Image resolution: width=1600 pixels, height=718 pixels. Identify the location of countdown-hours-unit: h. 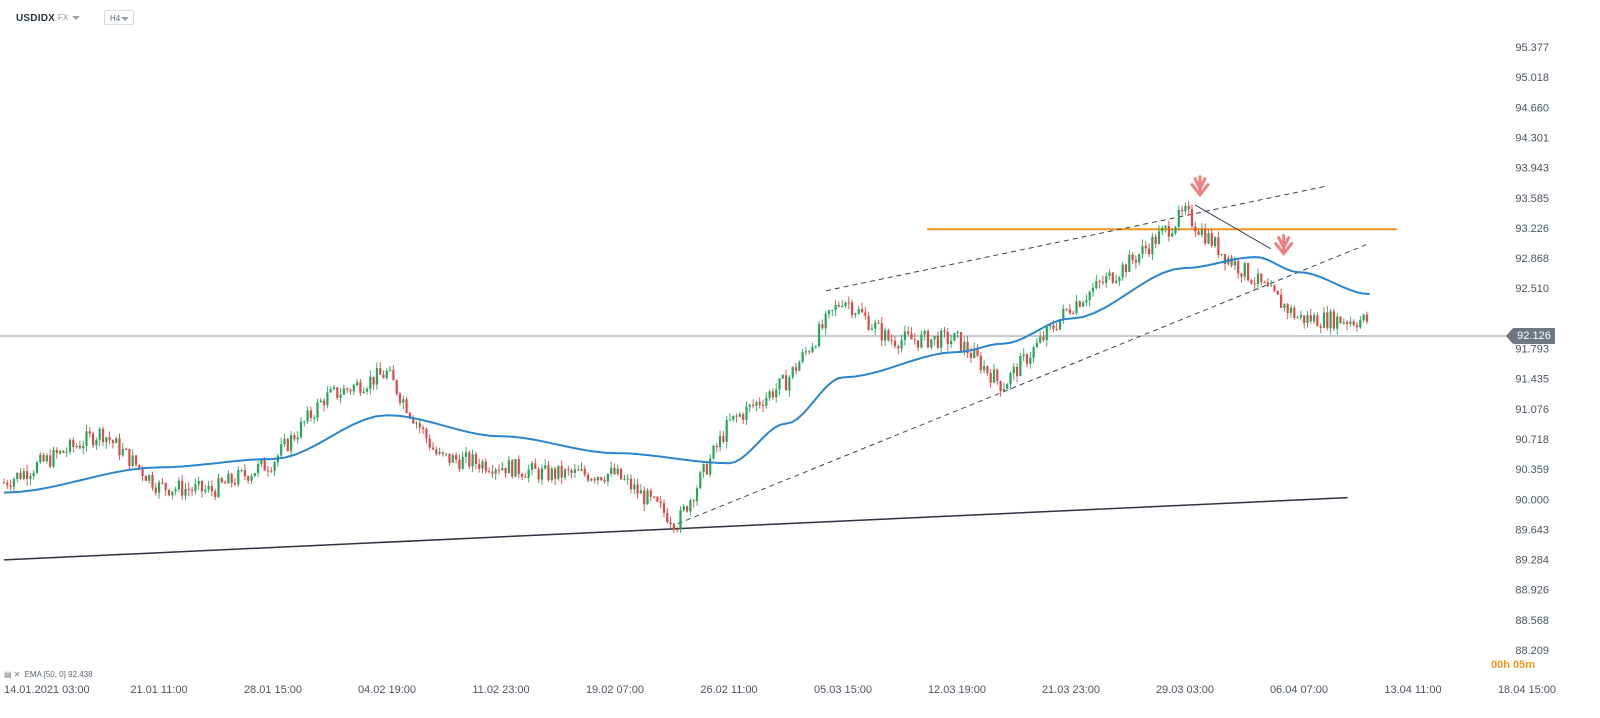
(1506, 665).